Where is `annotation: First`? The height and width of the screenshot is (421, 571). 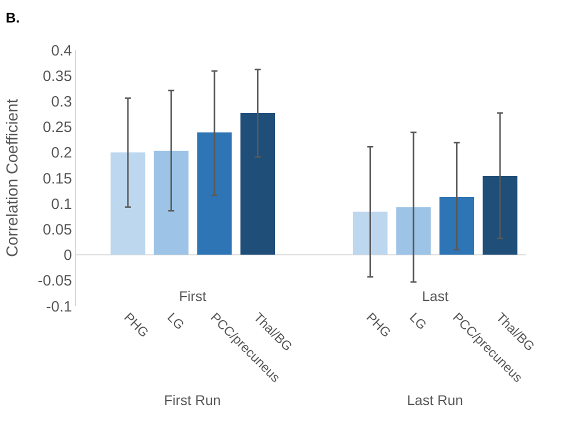 annotation: First is located at coordinates (192, 296).